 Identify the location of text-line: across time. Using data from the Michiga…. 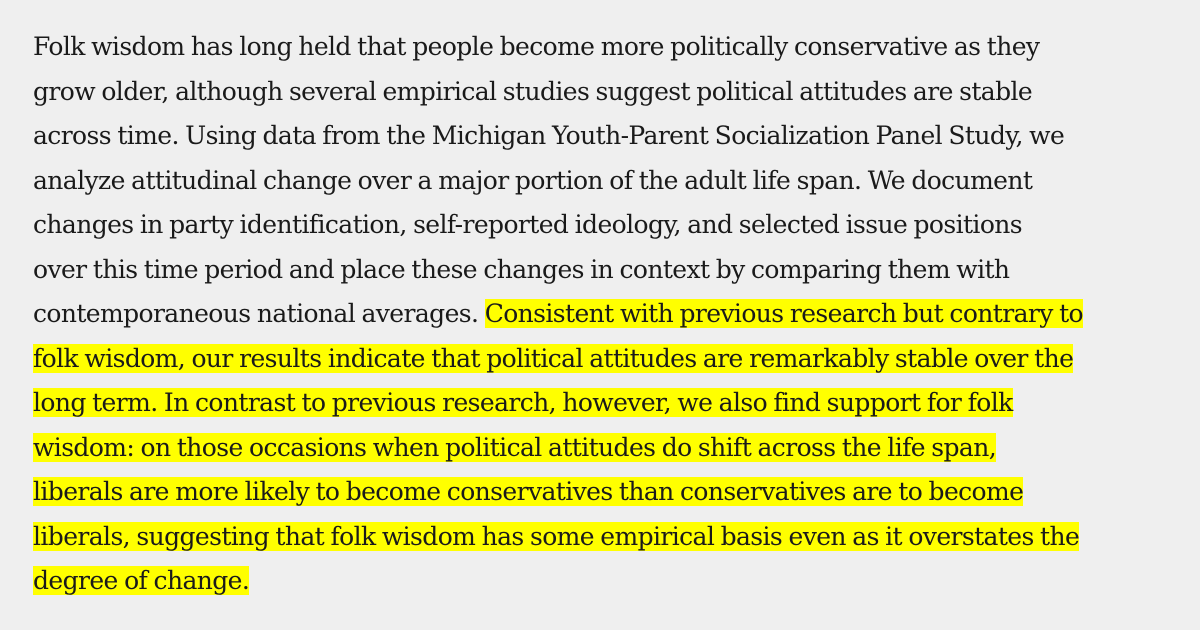
(603, 136).